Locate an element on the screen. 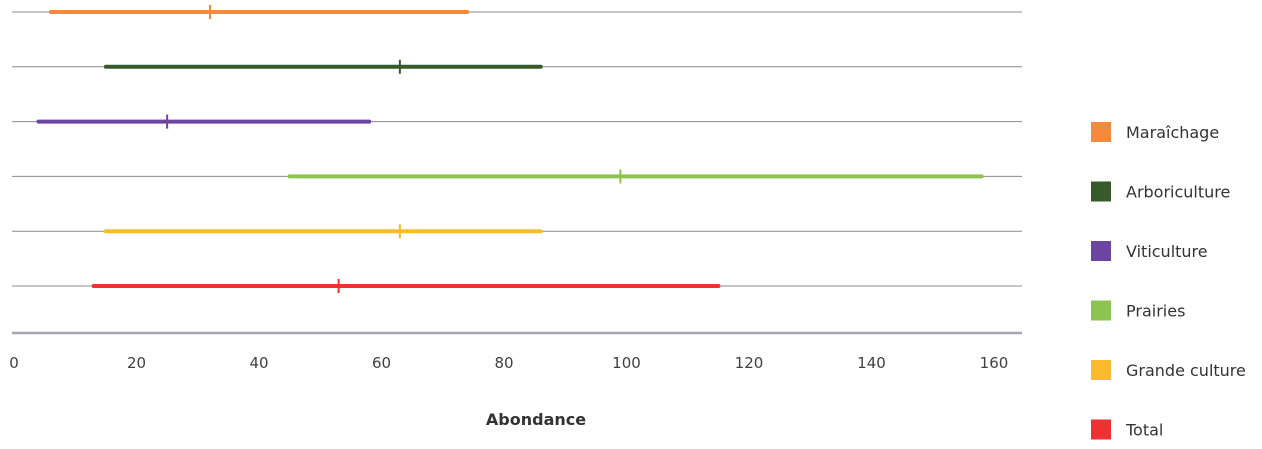 This screenshot has height=449, width=1262. x-tick-label: 0 is located at coordinates (14, 363).